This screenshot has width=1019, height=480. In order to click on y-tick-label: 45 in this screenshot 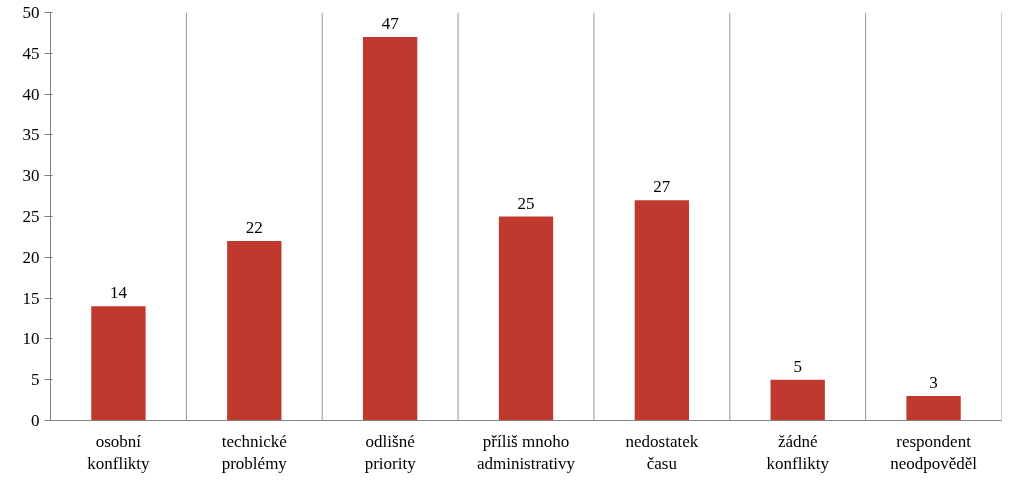, I will do `click(31, 53)`.